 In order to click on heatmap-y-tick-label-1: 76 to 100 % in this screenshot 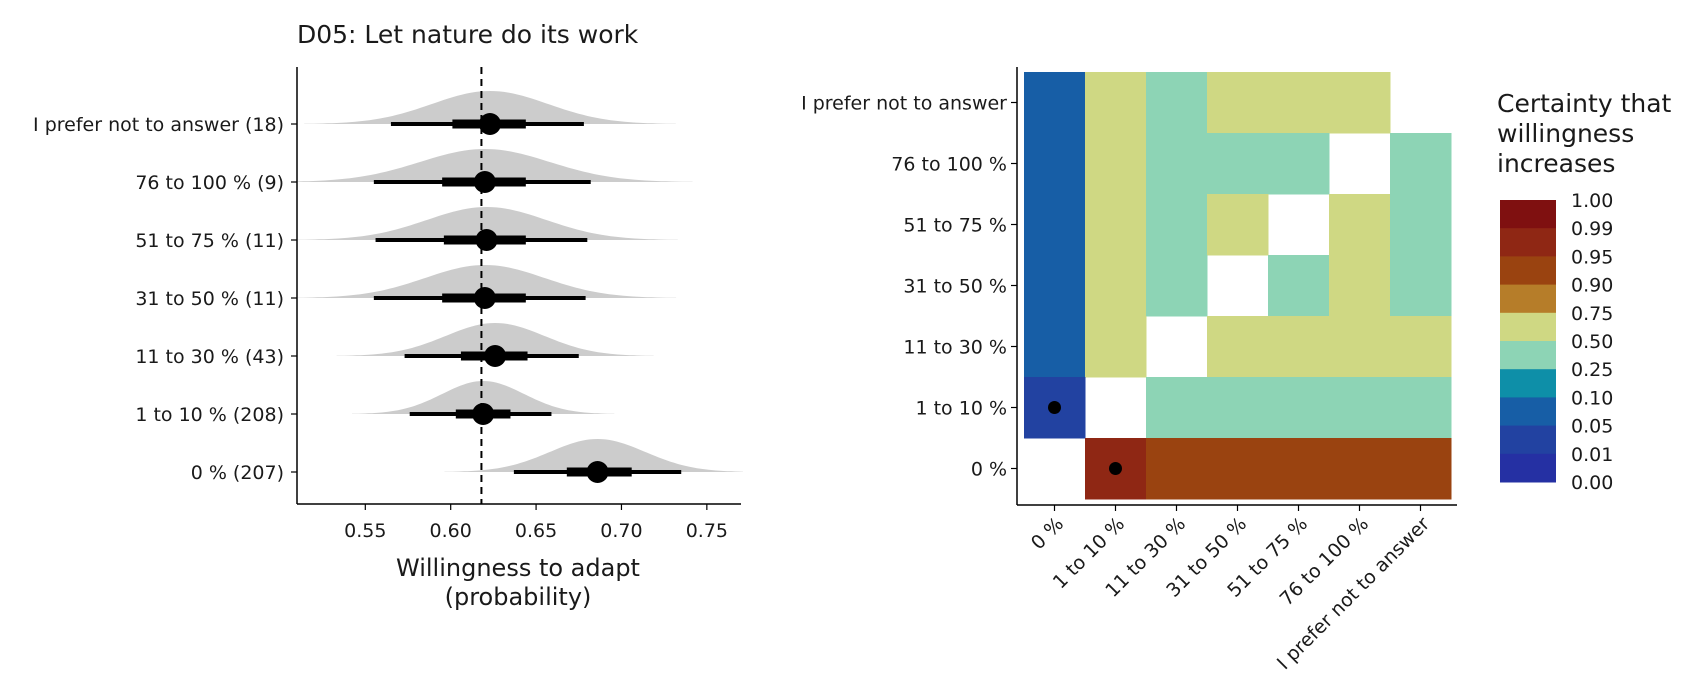, I will do `click(949, 165)`.